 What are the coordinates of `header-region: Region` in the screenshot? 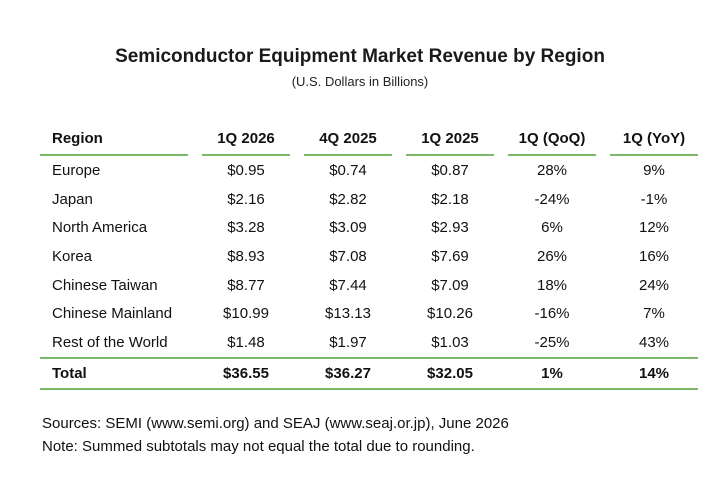 It's located at (77, 138).